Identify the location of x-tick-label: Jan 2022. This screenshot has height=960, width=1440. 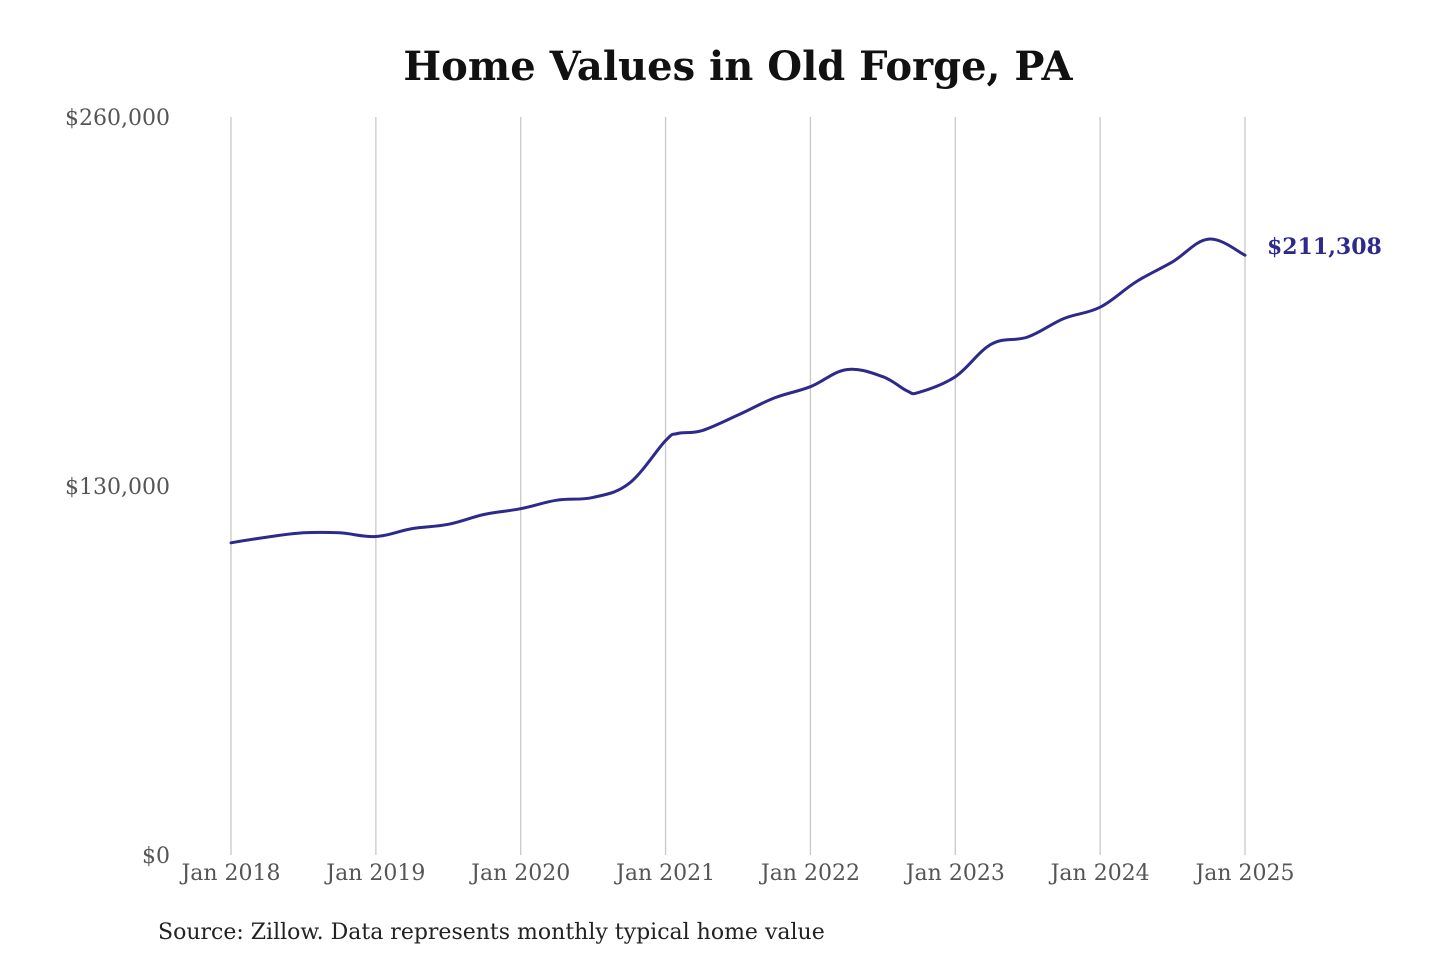
(809, 873).